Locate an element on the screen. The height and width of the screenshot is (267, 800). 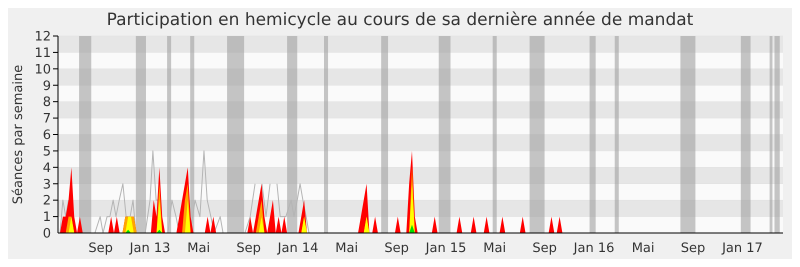
y-tick-label: 0 is located at coordinates (46, 234).